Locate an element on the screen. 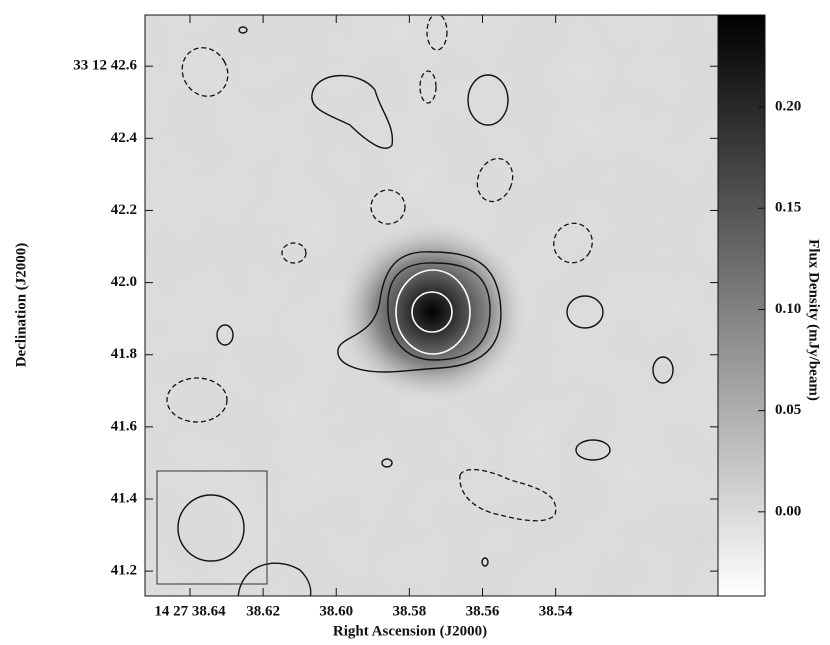 The image size is (830, 645). x-tick-label: 38.60 is located at coordinates (336, 611).